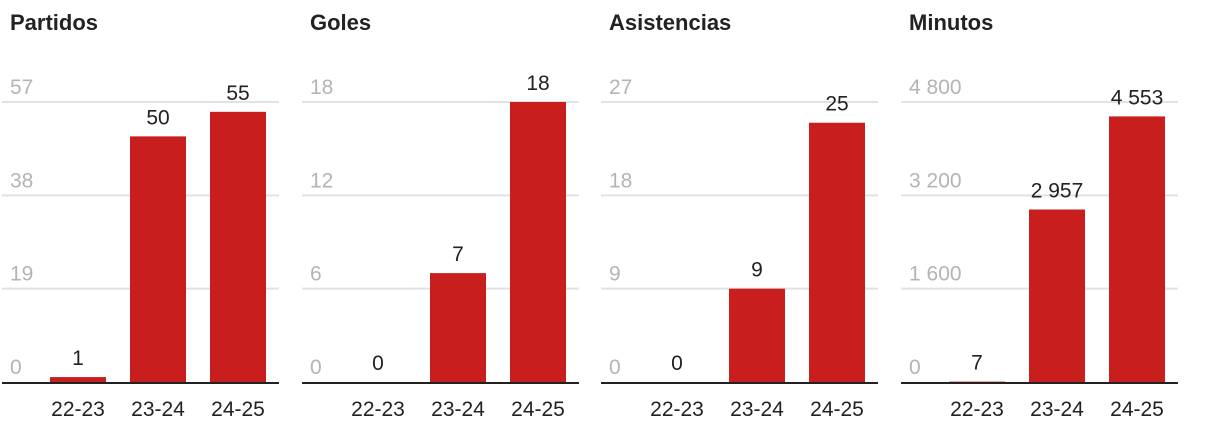  Describe the element at coordinates (836, 104) in the screenshot. I see `data-label: 25` at that location.